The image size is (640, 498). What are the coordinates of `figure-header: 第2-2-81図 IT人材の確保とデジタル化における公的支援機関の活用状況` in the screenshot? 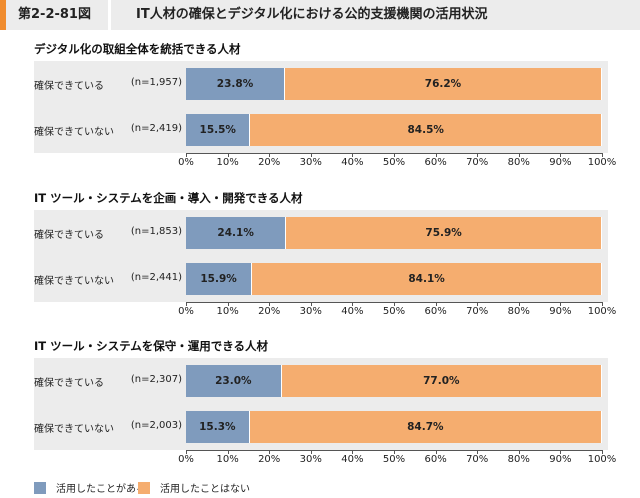 It's located at (320, 15).